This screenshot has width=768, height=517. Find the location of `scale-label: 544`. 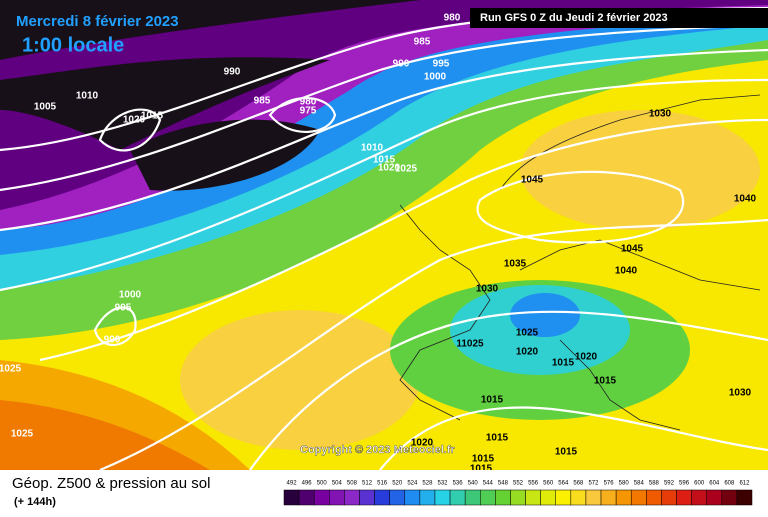

scale-label: 544 is located at coordinates (488, 484).